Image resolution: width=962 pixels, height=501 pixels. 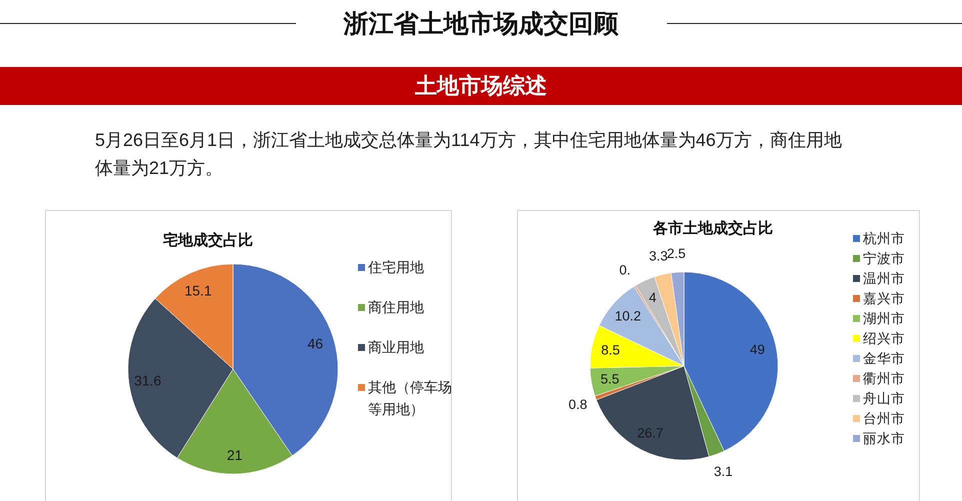 What do you see at coordinates (610, 378) in the screenshot?
I see `data-label: 5.5` at bounding box center [610, 378].